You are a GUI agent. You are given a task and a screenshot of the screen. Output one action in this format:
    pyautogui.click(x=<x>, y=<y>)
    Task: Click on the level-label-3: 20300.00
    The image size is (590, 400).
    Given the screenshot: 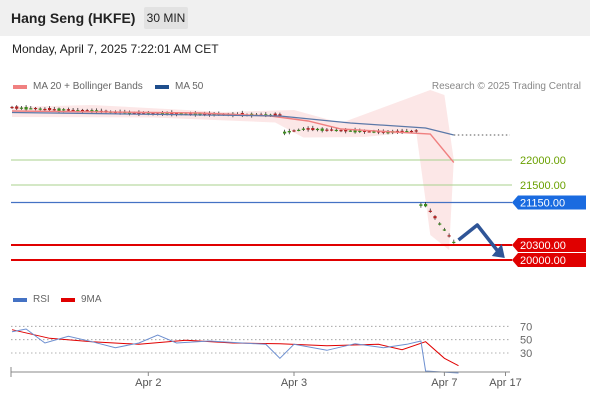 What is the action you would take?
    pyautogui.click(x=543, y=246)
    